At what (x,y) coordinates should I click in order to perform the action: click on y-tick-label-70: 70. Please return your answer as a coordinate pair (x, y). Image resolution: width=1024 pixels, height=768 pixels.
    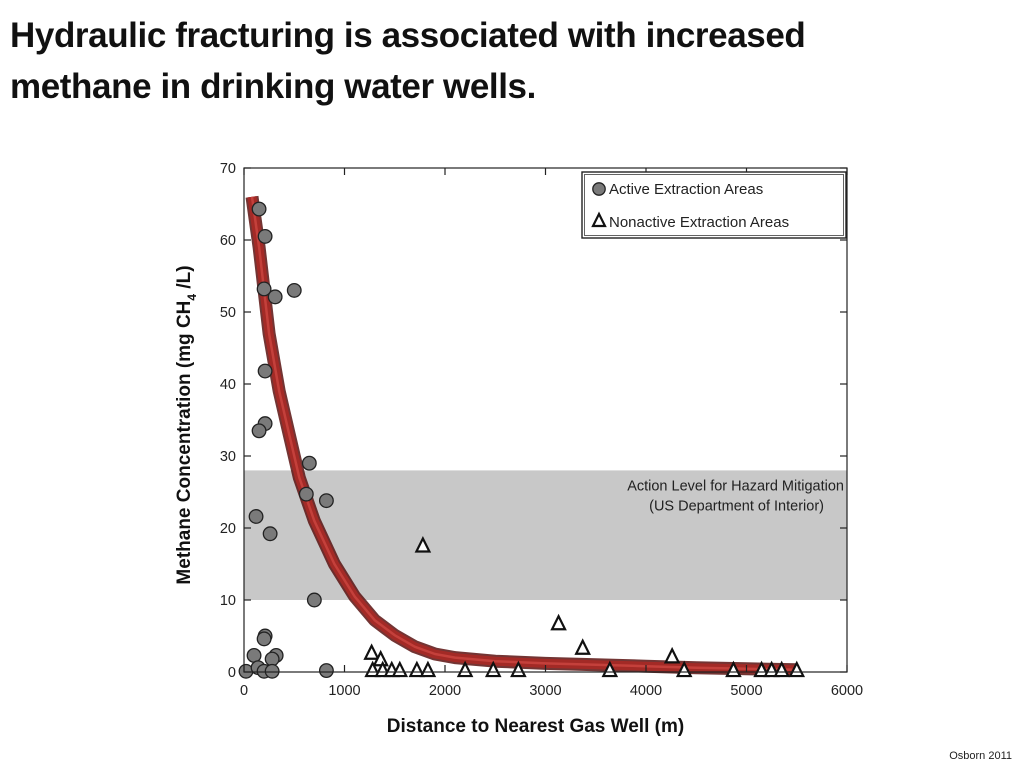
    Looking at the image, I should click on (228, 169).